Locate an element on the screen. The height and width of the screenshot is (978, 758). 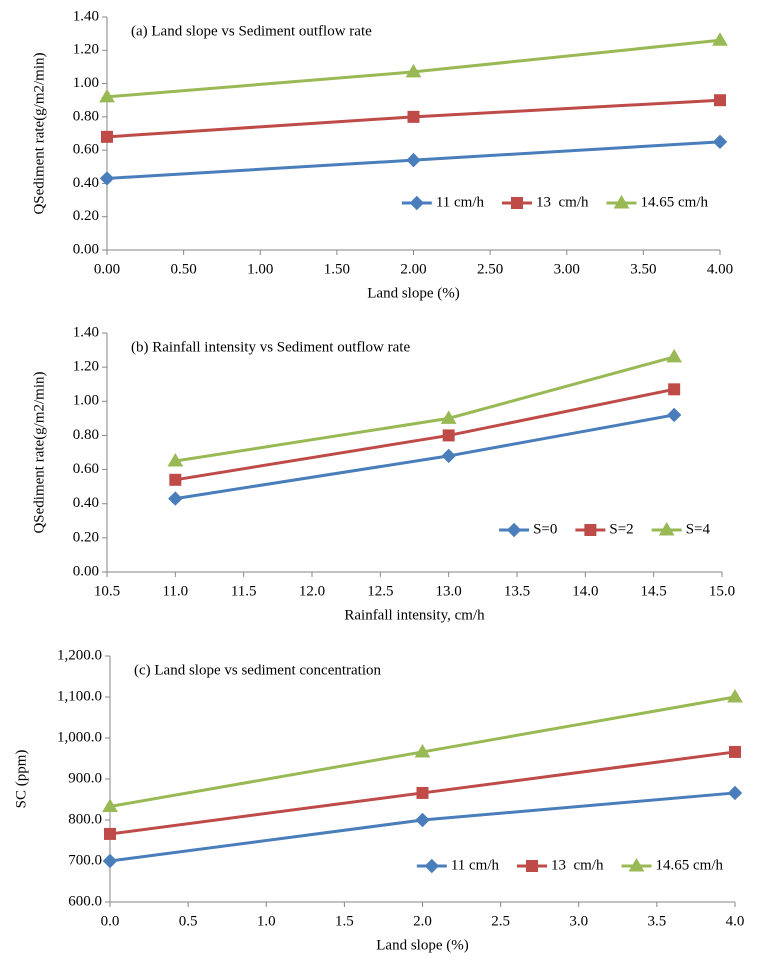
x-tick-label: 10.5 is located at coordinates (107, 591).